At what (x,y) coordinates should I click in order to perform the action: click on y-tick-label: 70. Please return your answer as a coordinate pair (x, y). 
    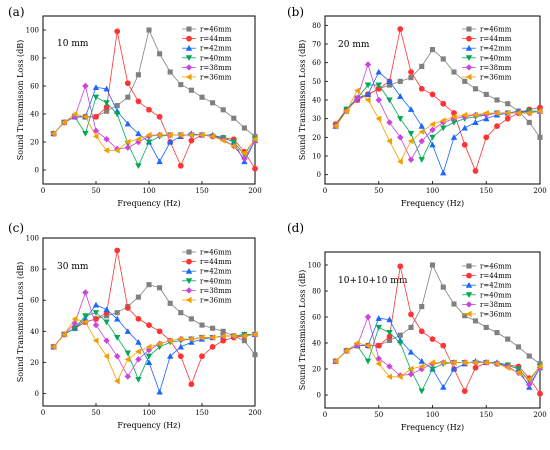
    Looking at the image, I should click on (316, 45).